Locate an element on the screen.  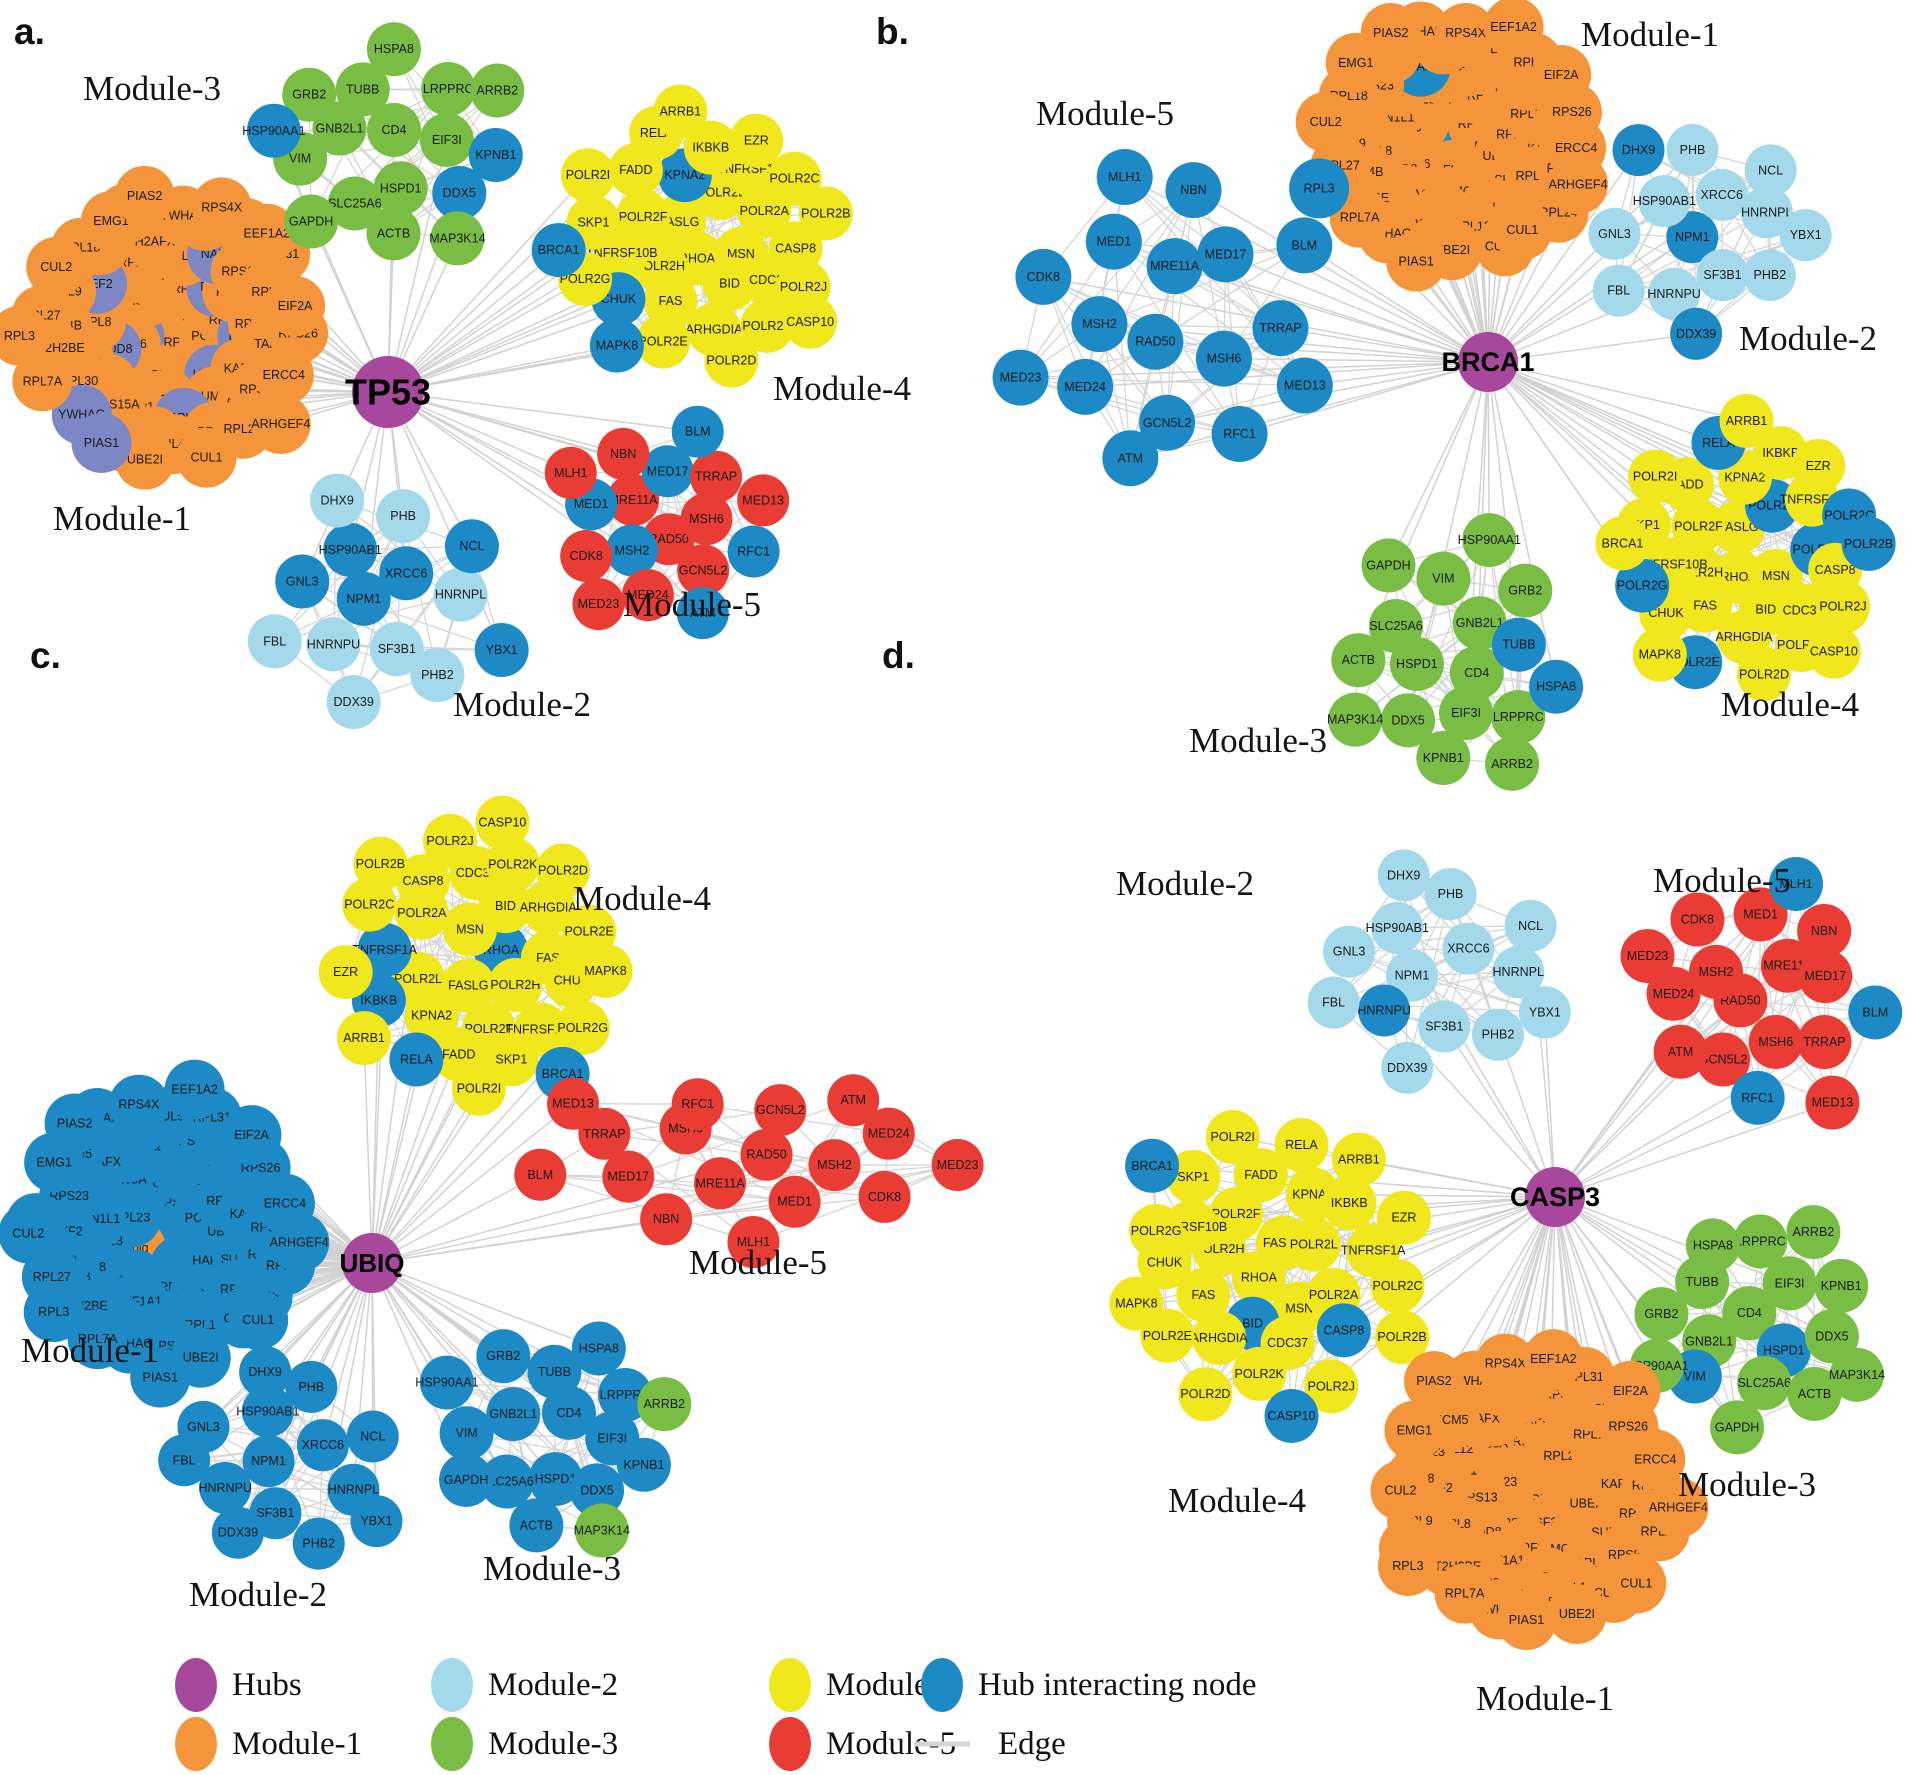
node-GRB2: GRB2 is located at coordinates (503, 1356).